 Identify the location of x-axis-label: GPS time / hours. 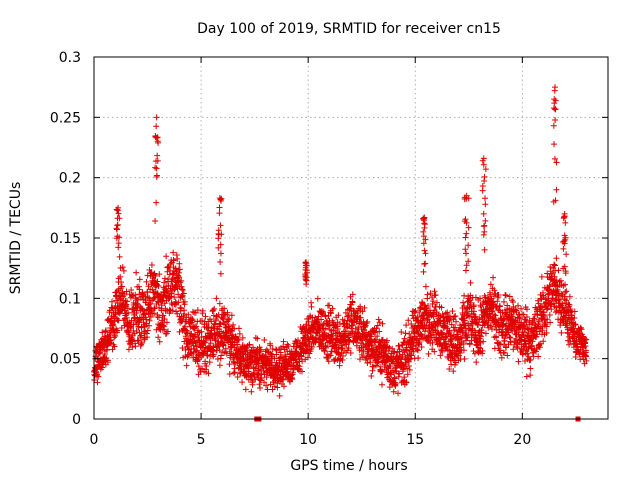
(348, 466).